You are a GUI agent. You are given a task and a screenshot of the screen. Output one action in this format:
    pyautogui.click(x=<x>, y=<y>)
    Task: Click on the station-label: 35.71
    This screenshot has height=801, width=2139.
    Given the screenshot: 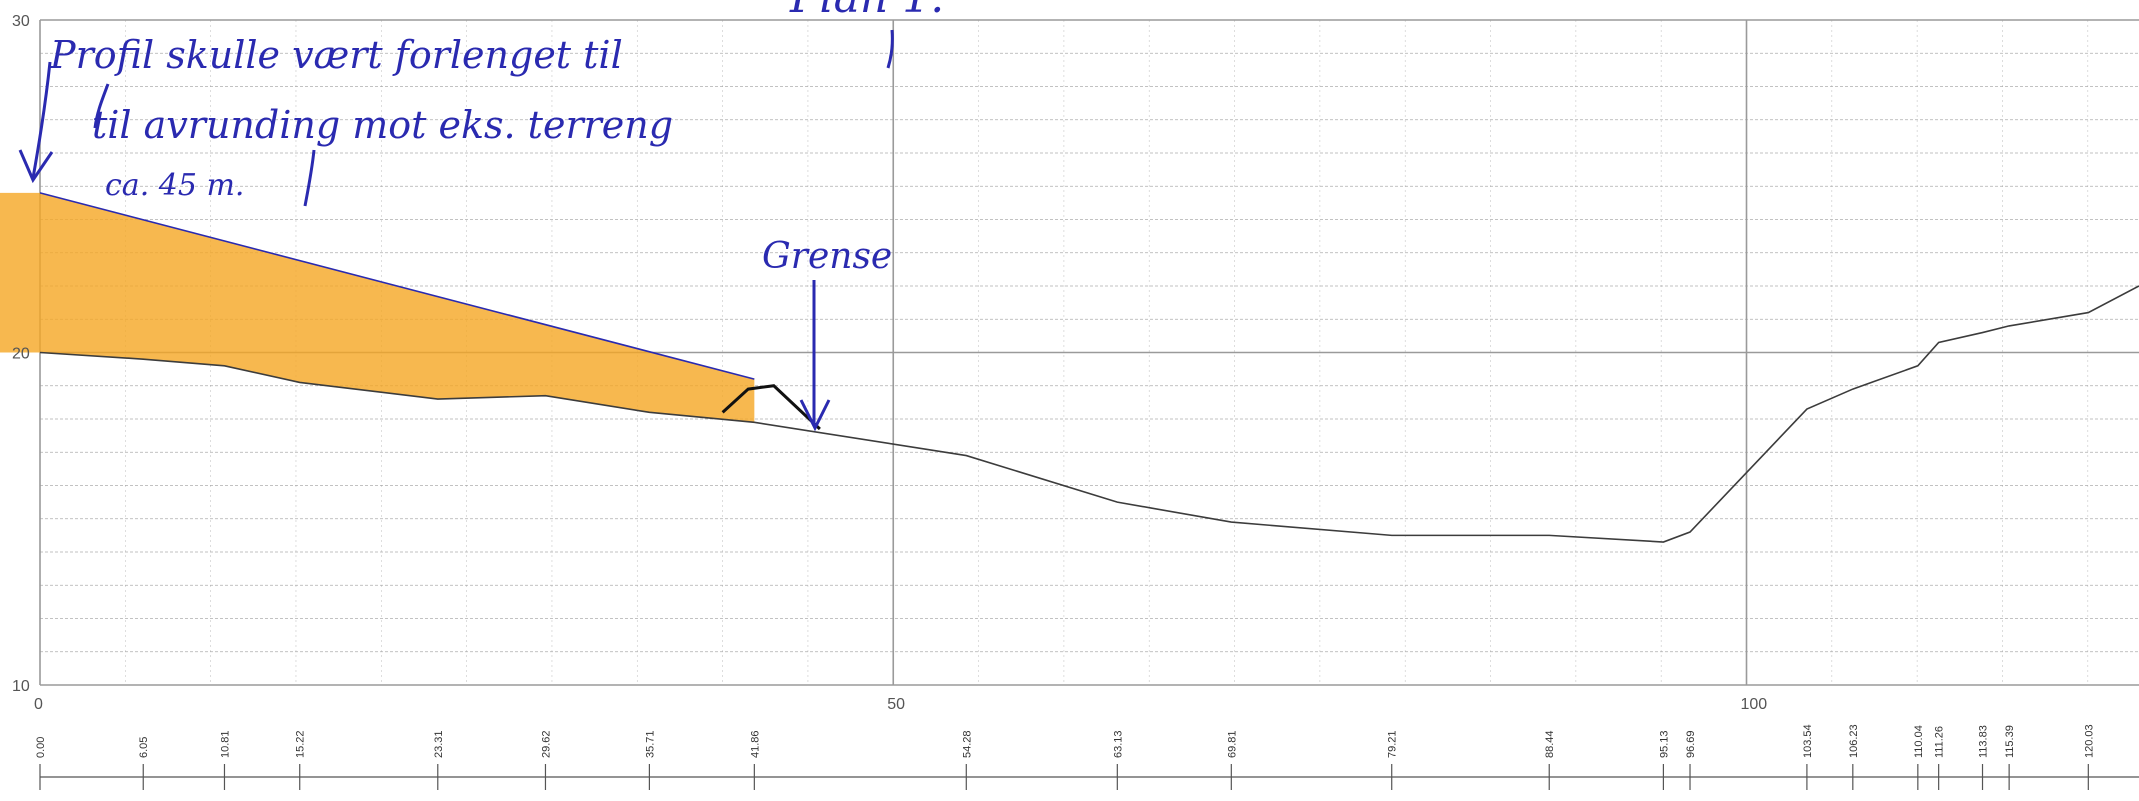 What is the action you would take?
    pyautogui.click(x=650, y=744)
    